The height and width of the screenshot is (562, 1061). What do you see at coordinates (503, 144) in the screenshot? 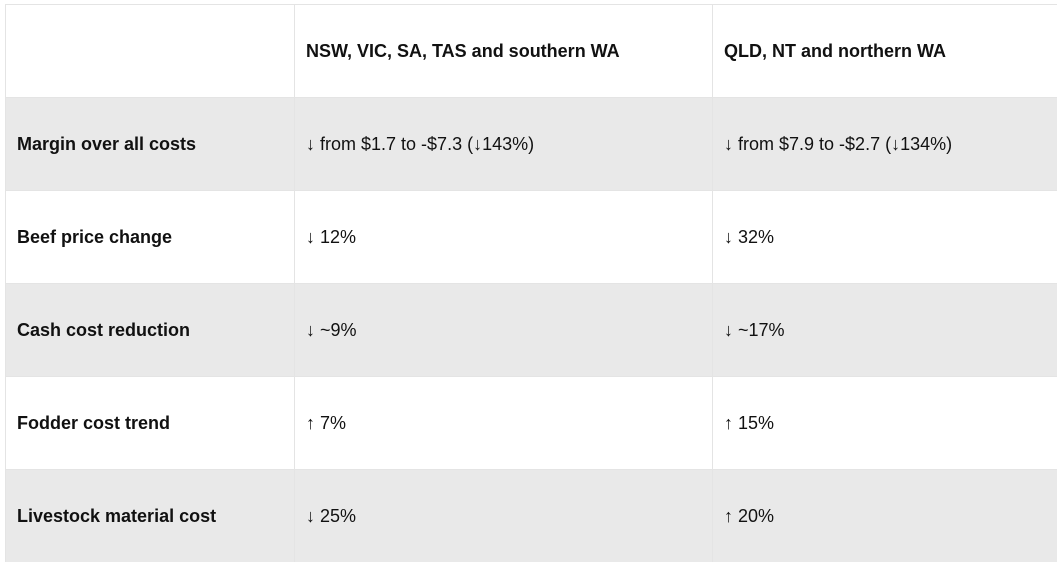
I see `cell: ↓ from $1.7 to -$7.3 (↓143%)` at bounding box center [503, 144].